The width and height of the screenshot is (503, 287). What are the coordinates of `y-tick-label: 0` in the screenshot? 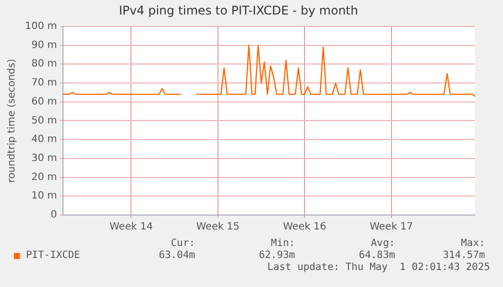 It's located at (54, 215).